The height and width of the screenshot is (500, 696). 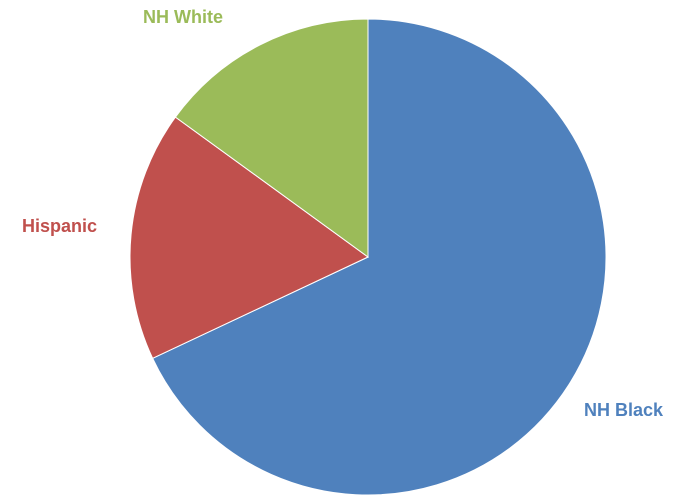 I want to click on slice-label-nh-black: NH Black, so click(x=624, y=410).